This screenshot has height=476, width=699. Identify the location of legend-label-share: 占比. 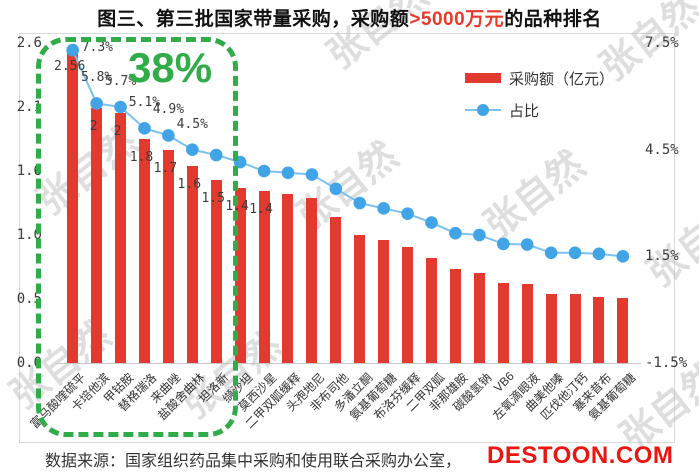
(524, 111).